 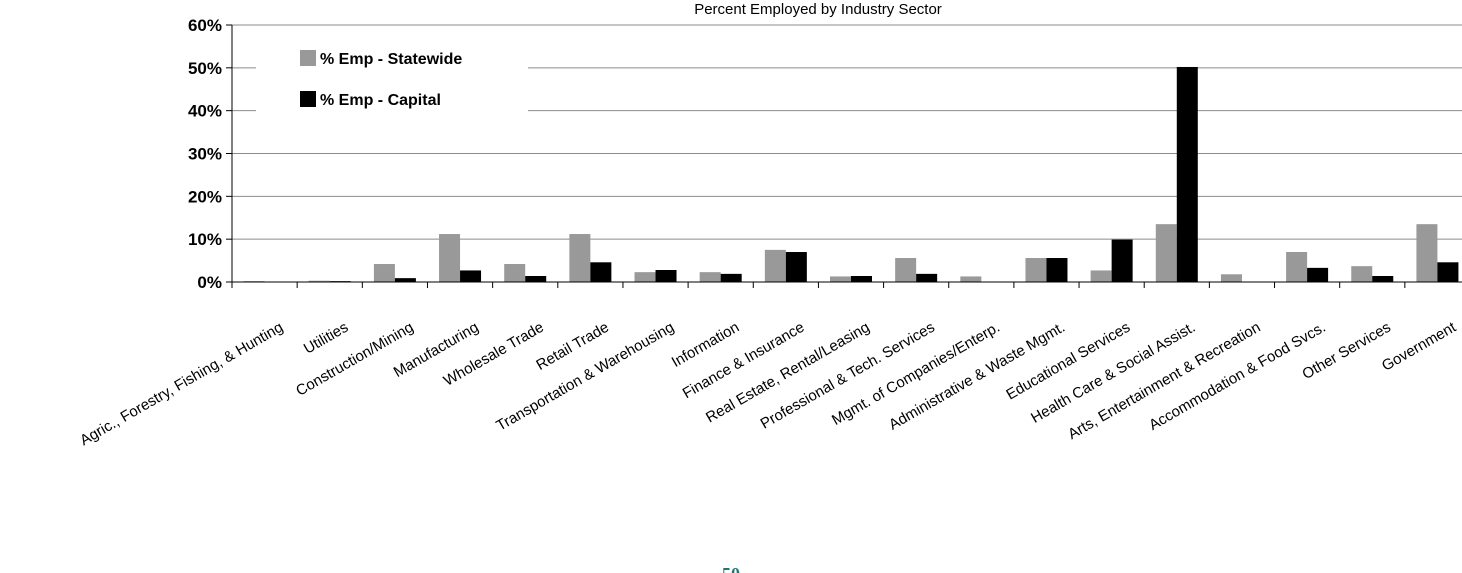 What do you see at coordinates (731, 568) in the screenshot?
I see `page-number: 50` at bounding box center [731, 568].